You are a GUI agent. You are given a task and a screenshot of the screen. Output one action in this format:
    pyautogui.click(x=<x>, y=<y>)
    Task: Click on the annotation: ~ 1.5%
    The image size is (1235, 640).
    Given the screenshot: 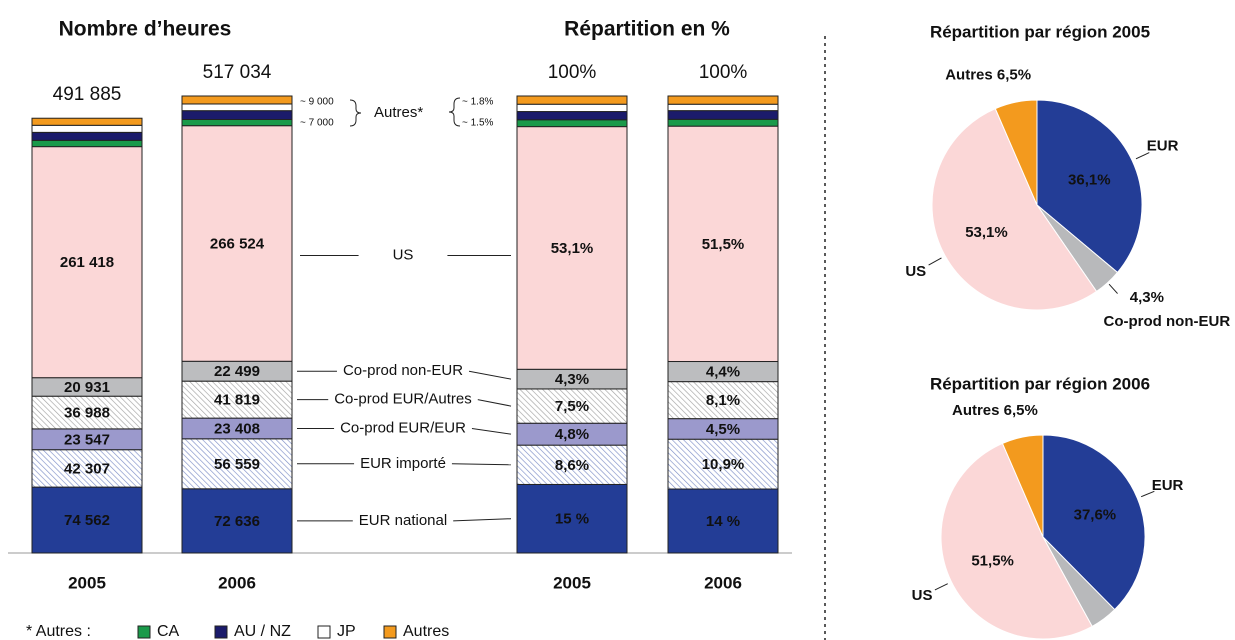 What is the action you would take?
    pyautogui.click(x=478, y=123)
    